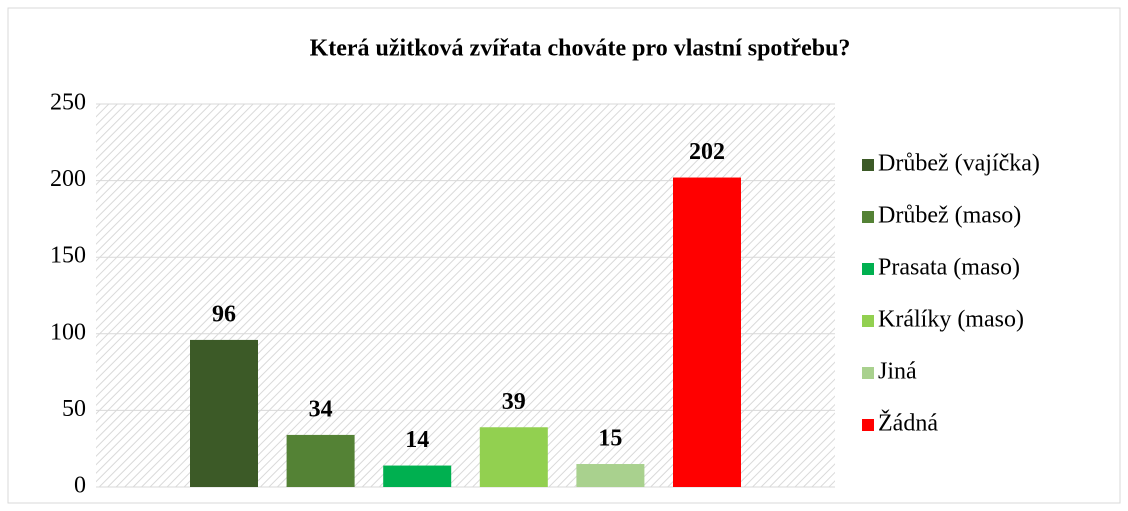 The height and width of the screenshot is (511, 1128). I want to click on legend-label: Žádná, so click(908, 424).